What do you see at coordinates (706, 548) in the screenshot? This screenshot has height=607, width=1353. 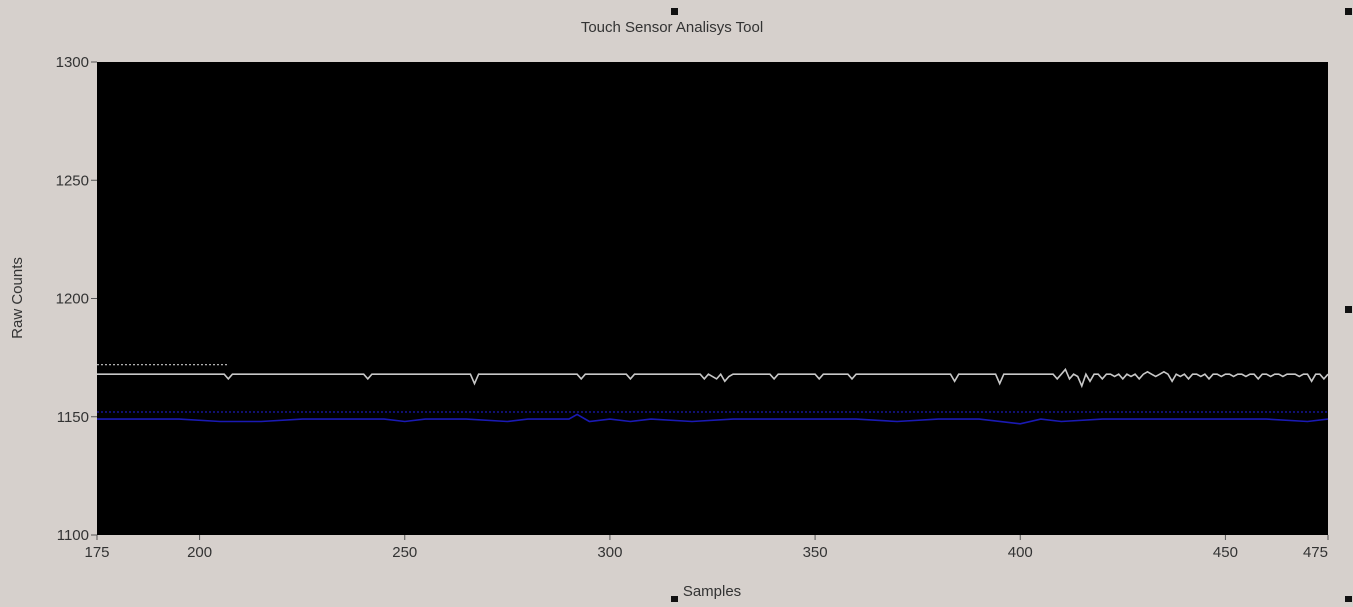 I see `x-axis: 175 200 250 300 350 400 450 475` at bounding box center [706, 548].